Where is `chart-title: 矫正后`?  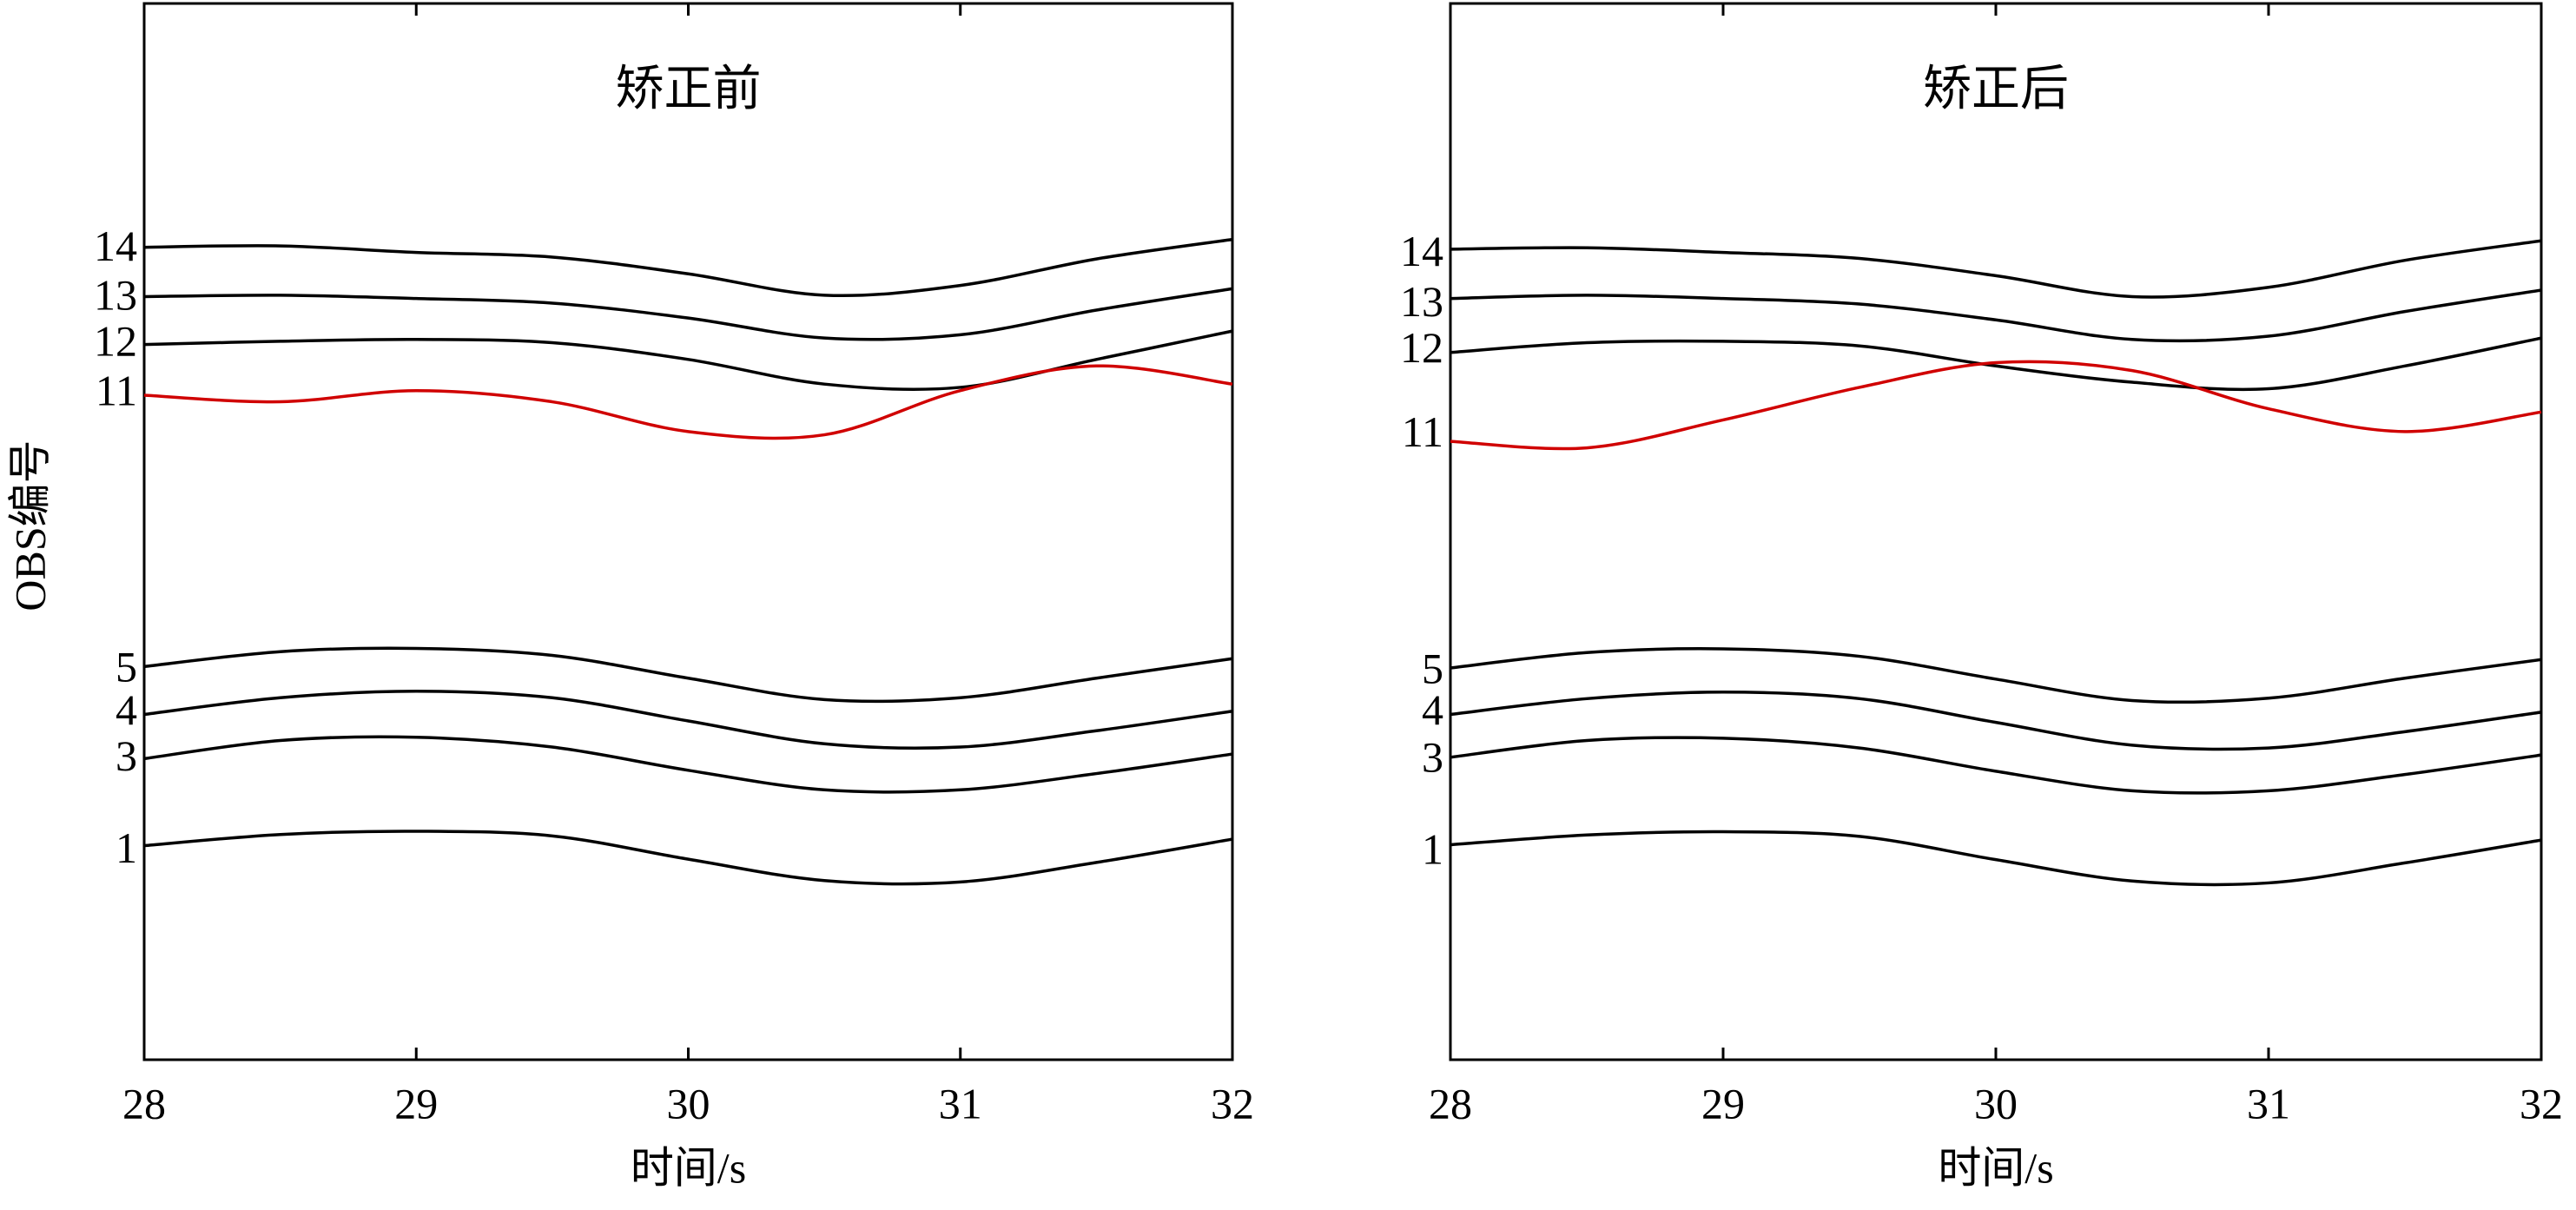
chart-title: 矫正后 is located at coordinates (1996, 89).